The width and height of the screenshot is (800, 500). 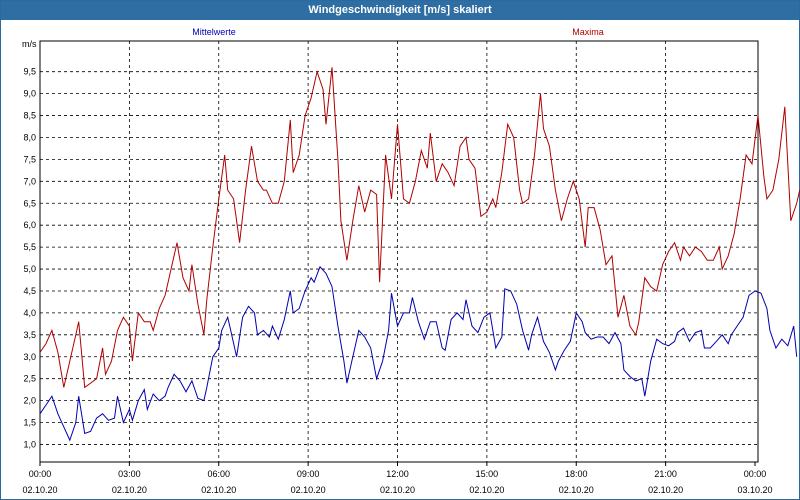 What do you see at coordinates (214, 32) in the screenshot?
I see `legend-mittelwerte: Mittelwerte` at bounding box center [214, 32].